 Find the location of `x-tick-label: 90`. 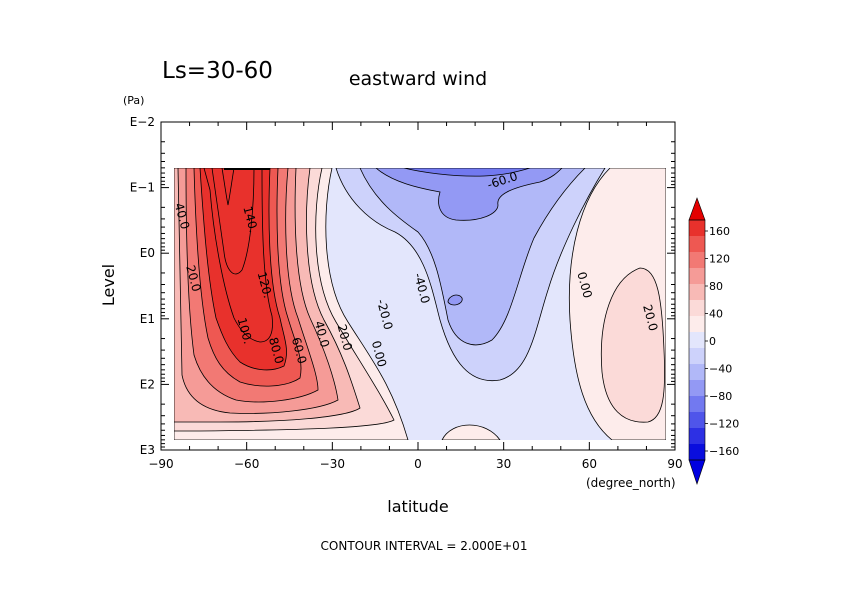

x-tick-label: 90 is located at coordinates (674, 464).